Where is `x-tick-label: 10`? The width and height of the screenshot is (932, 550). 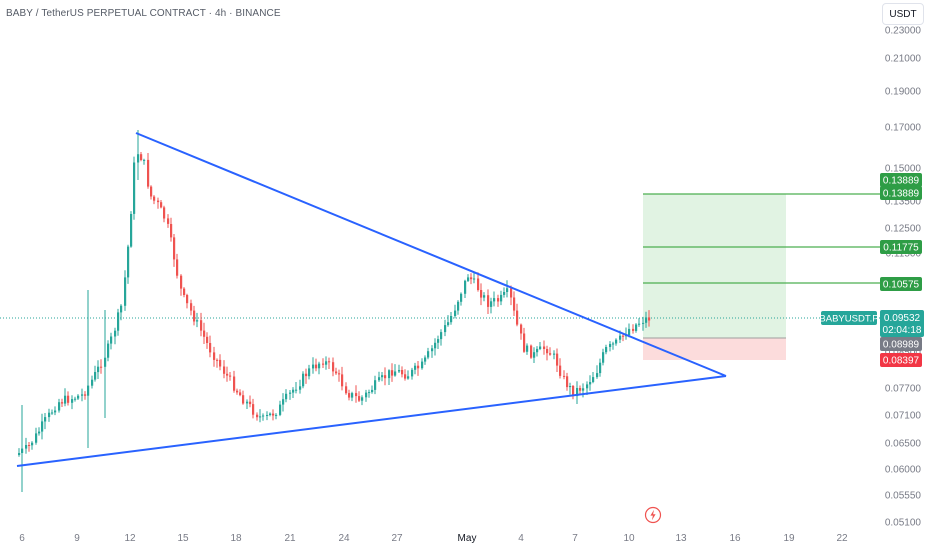 x-tick-label: 10 is located at coordinates (629, 538).